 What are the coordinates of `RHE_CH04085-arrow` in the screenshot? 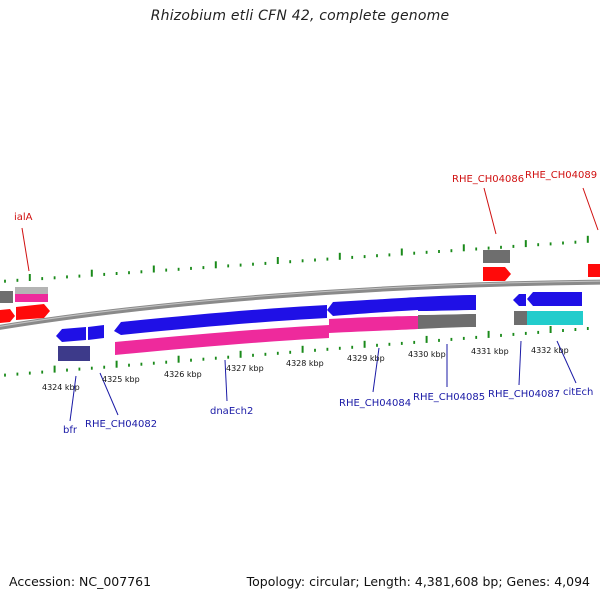 It's located at (447, 303).